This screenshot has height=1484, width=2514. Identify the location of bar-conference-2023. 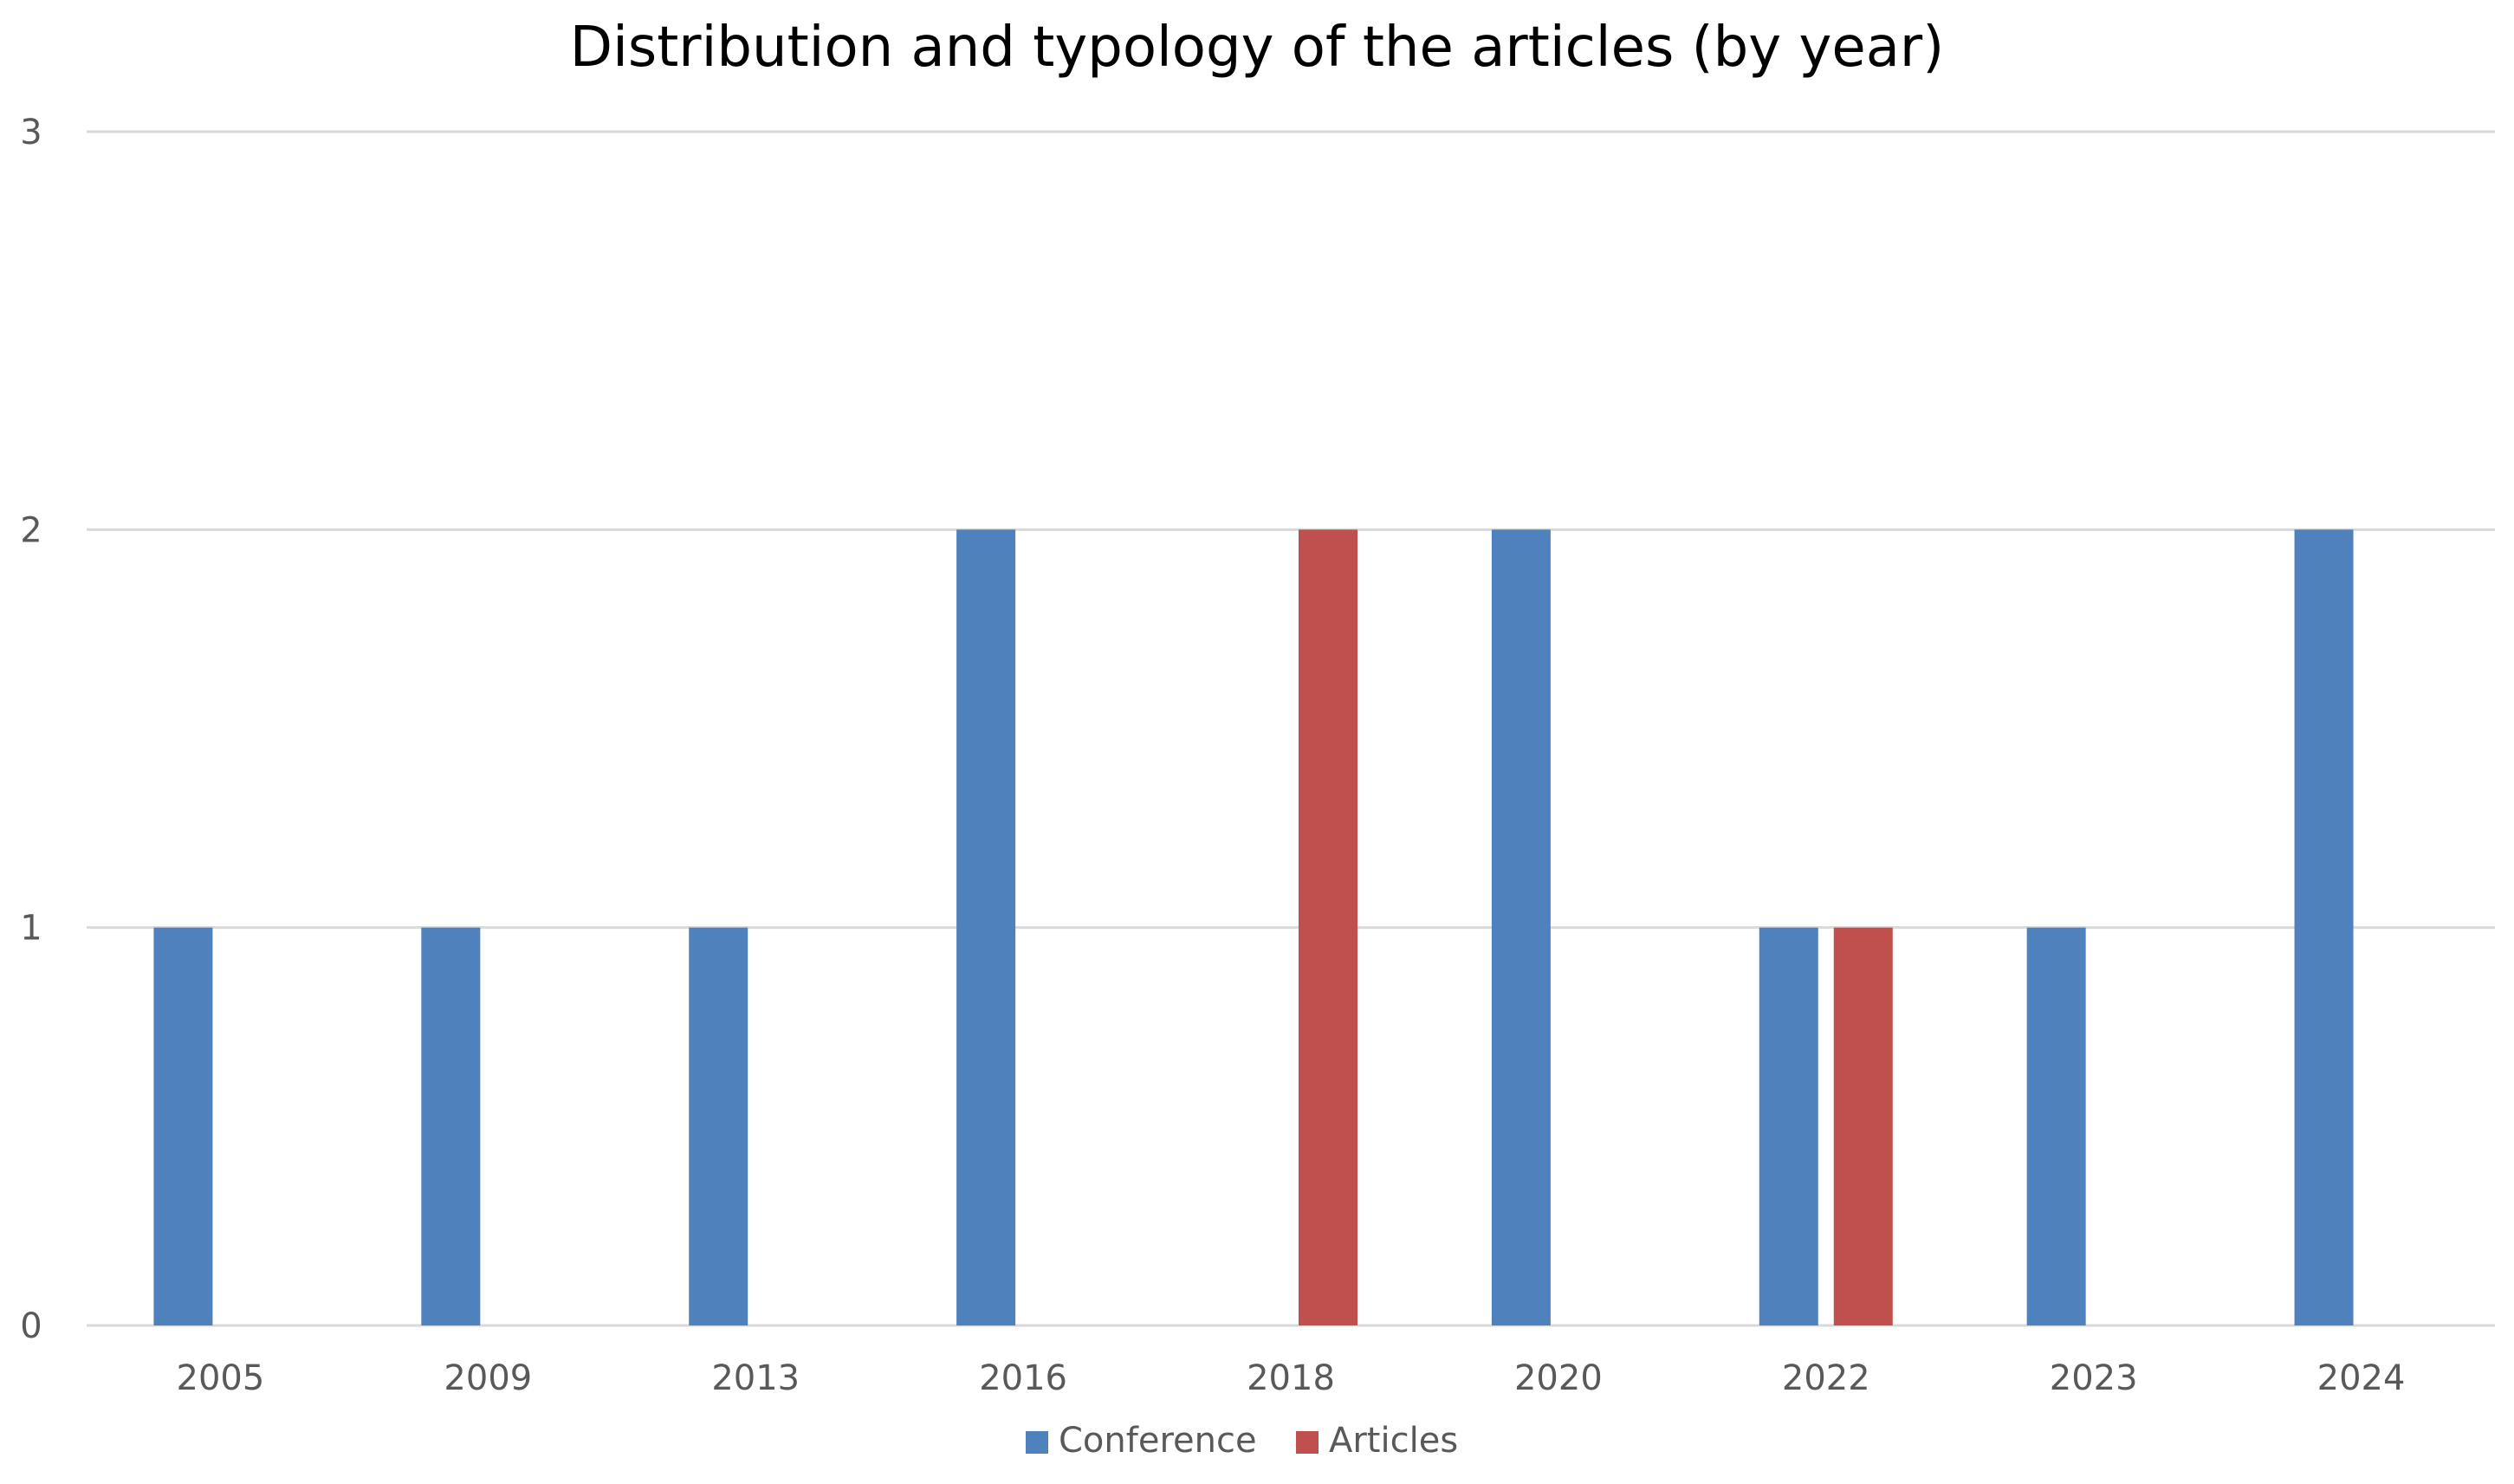
(2056, 1126).